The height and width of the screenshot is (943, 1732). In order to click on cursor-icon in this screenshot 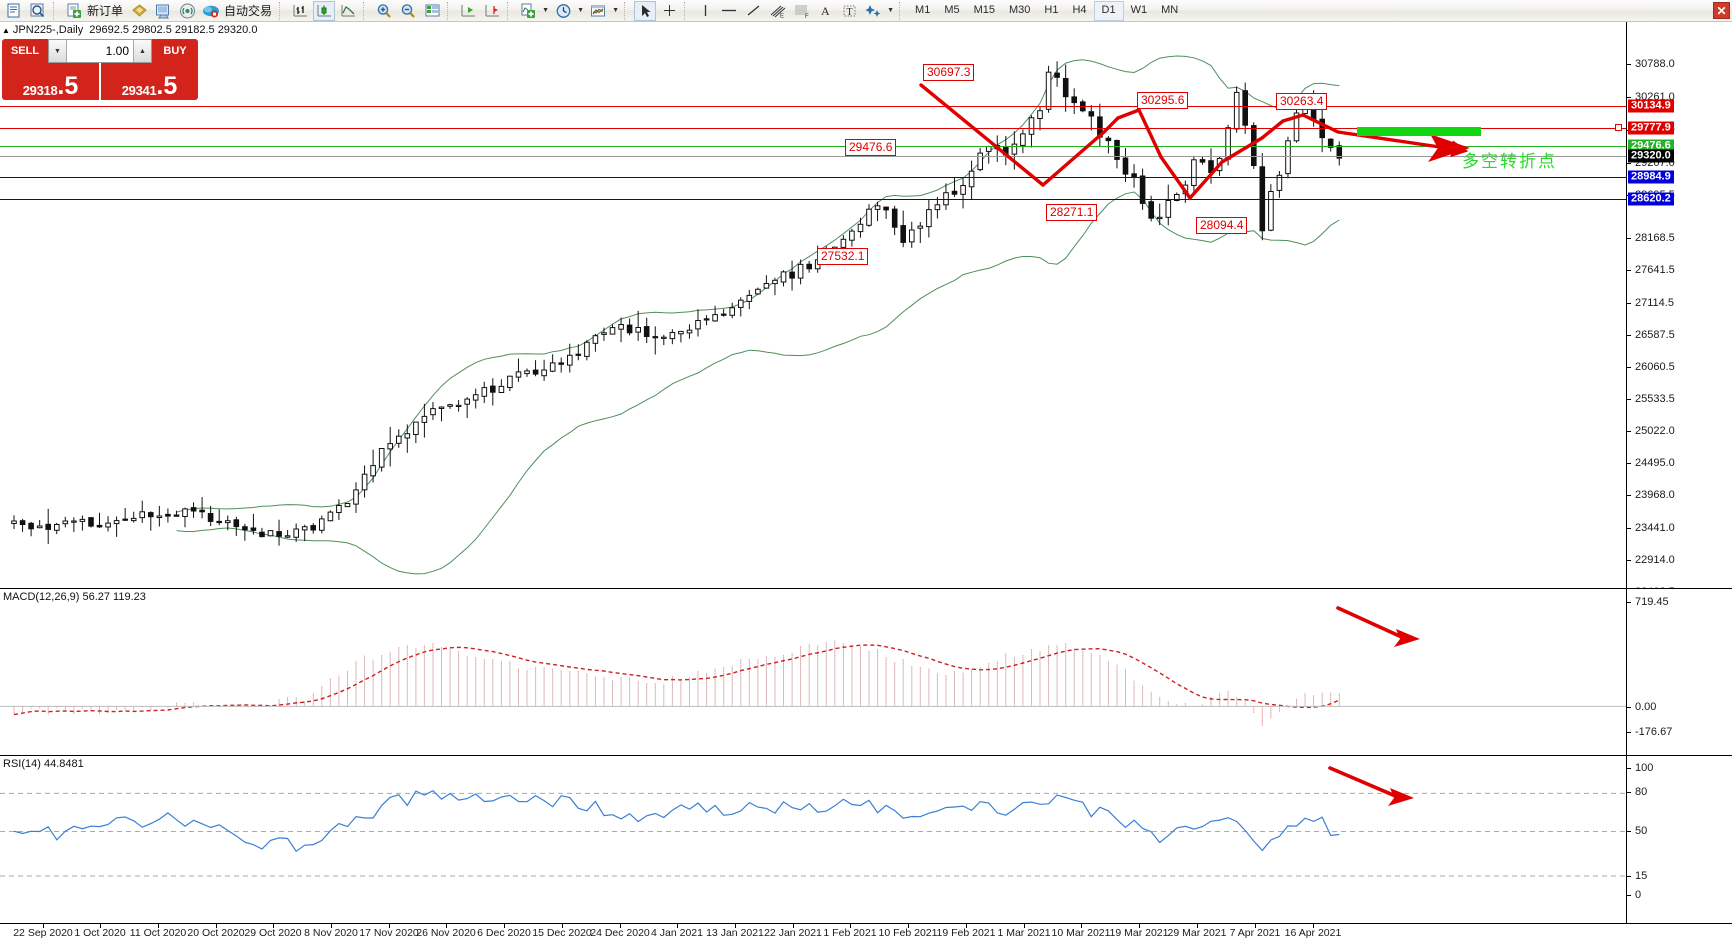, I will do `click(645, 10)`.